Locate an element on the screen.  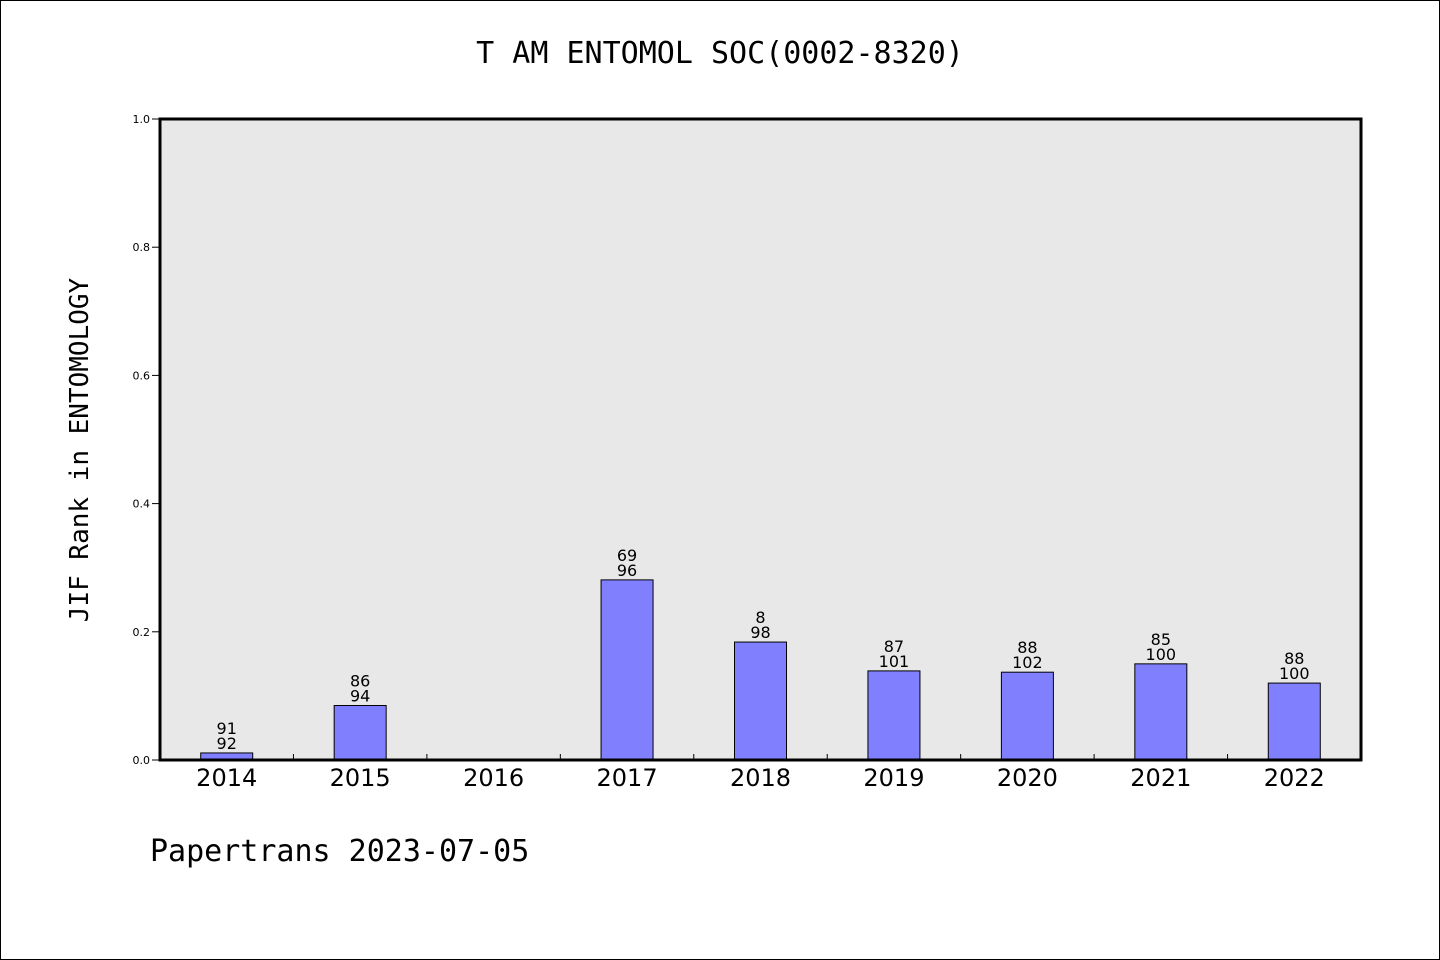
bar-2018 is located at coordinates (760, 701).